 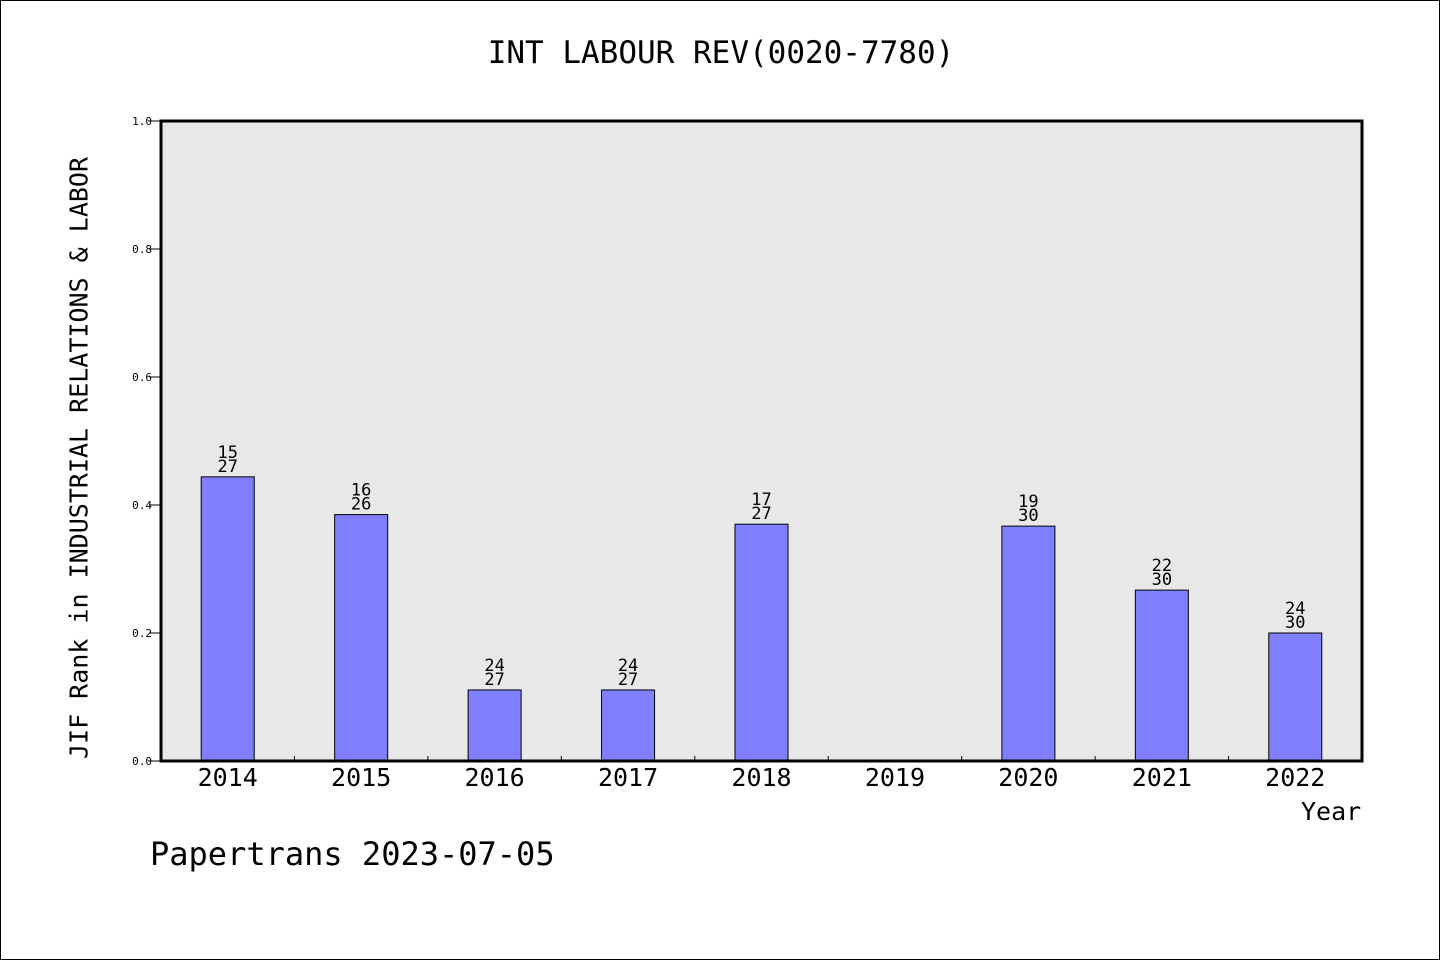 What do you see at coordinates (352, 854) in the screenshot?
I see `footer-credit: Papertrans 2023-07-05` at bounding box center [352, 854].